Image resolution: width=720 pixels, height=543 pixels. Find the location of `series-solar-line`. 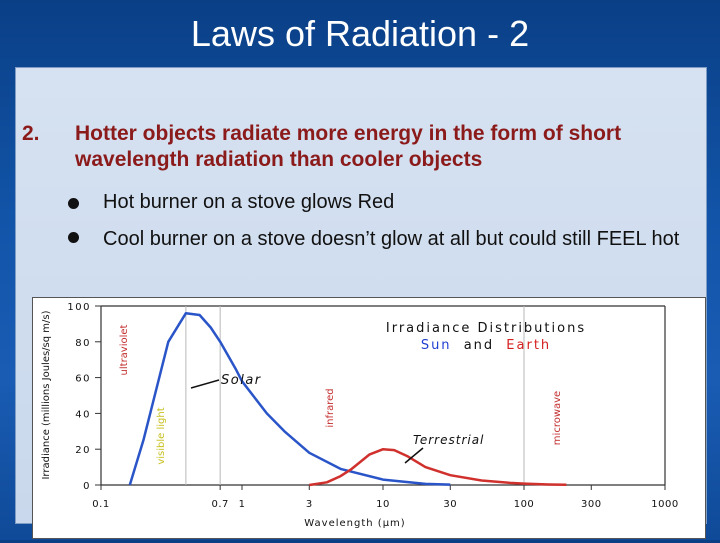

series-solar-line is located at coordinates (289, 398).